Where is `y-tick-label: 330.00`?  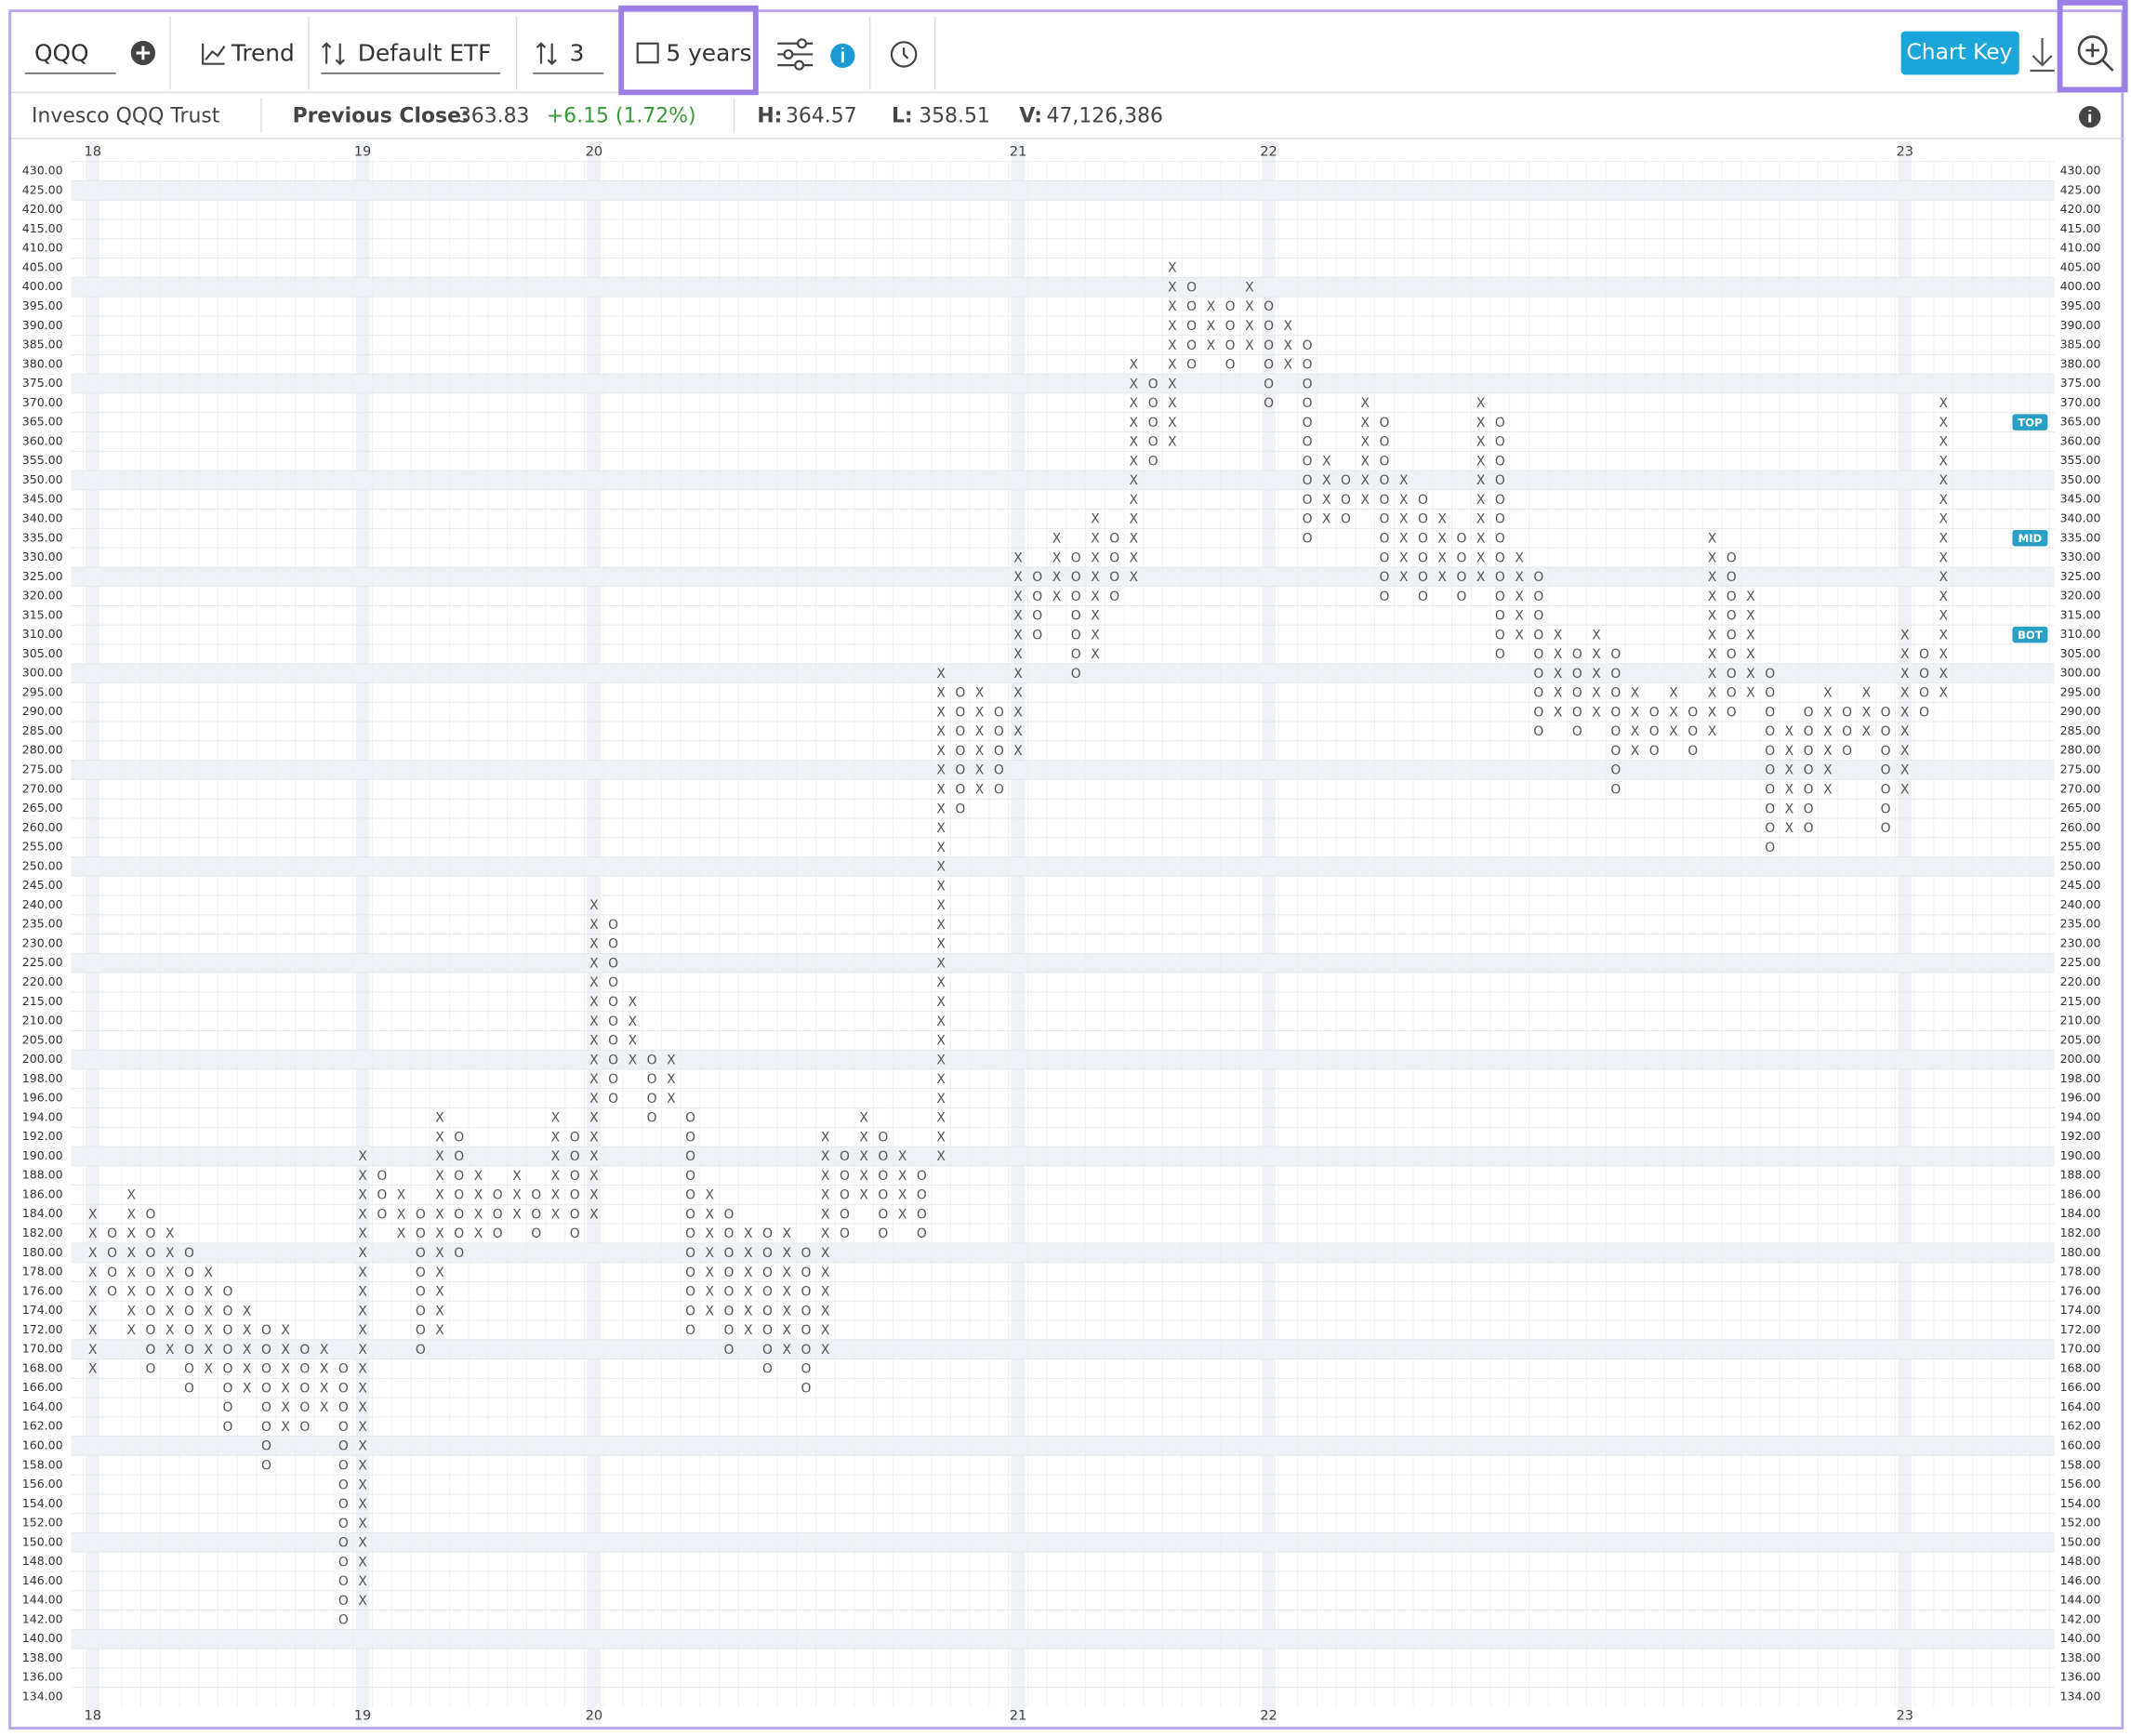
y-tick-label: 330.00 is located at coordinates (42, 556).